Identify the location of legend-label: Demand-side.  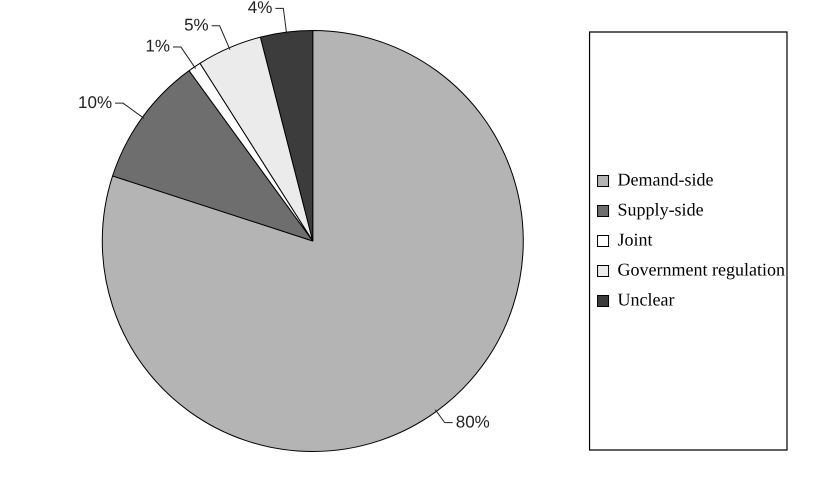
(666, 180).